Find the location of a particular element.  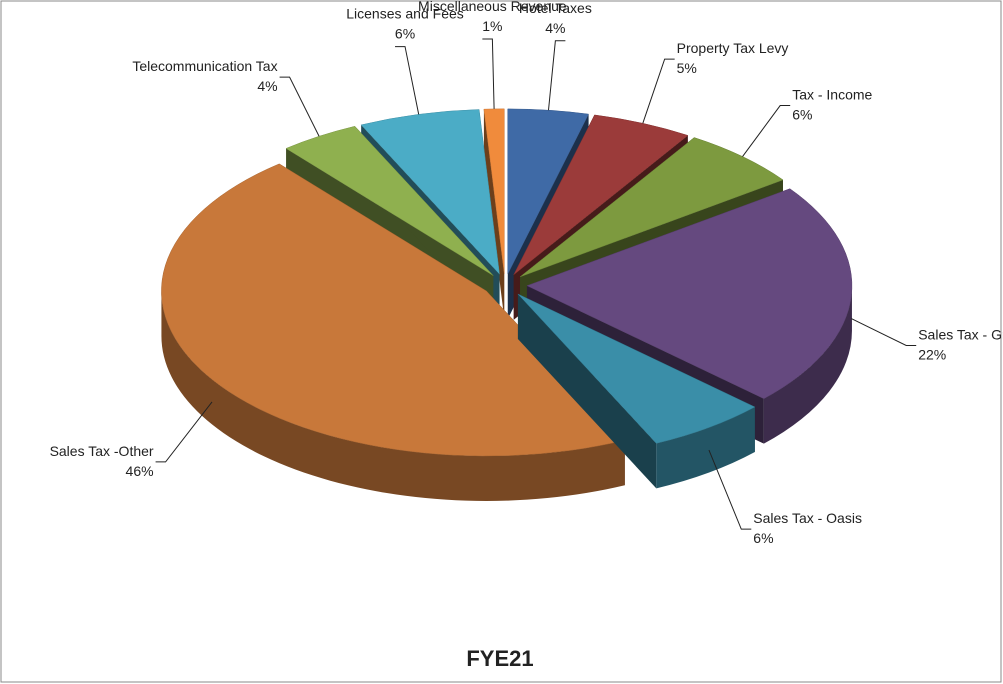

category-label: Hotel Taxes is located at coordinates (555, 8).